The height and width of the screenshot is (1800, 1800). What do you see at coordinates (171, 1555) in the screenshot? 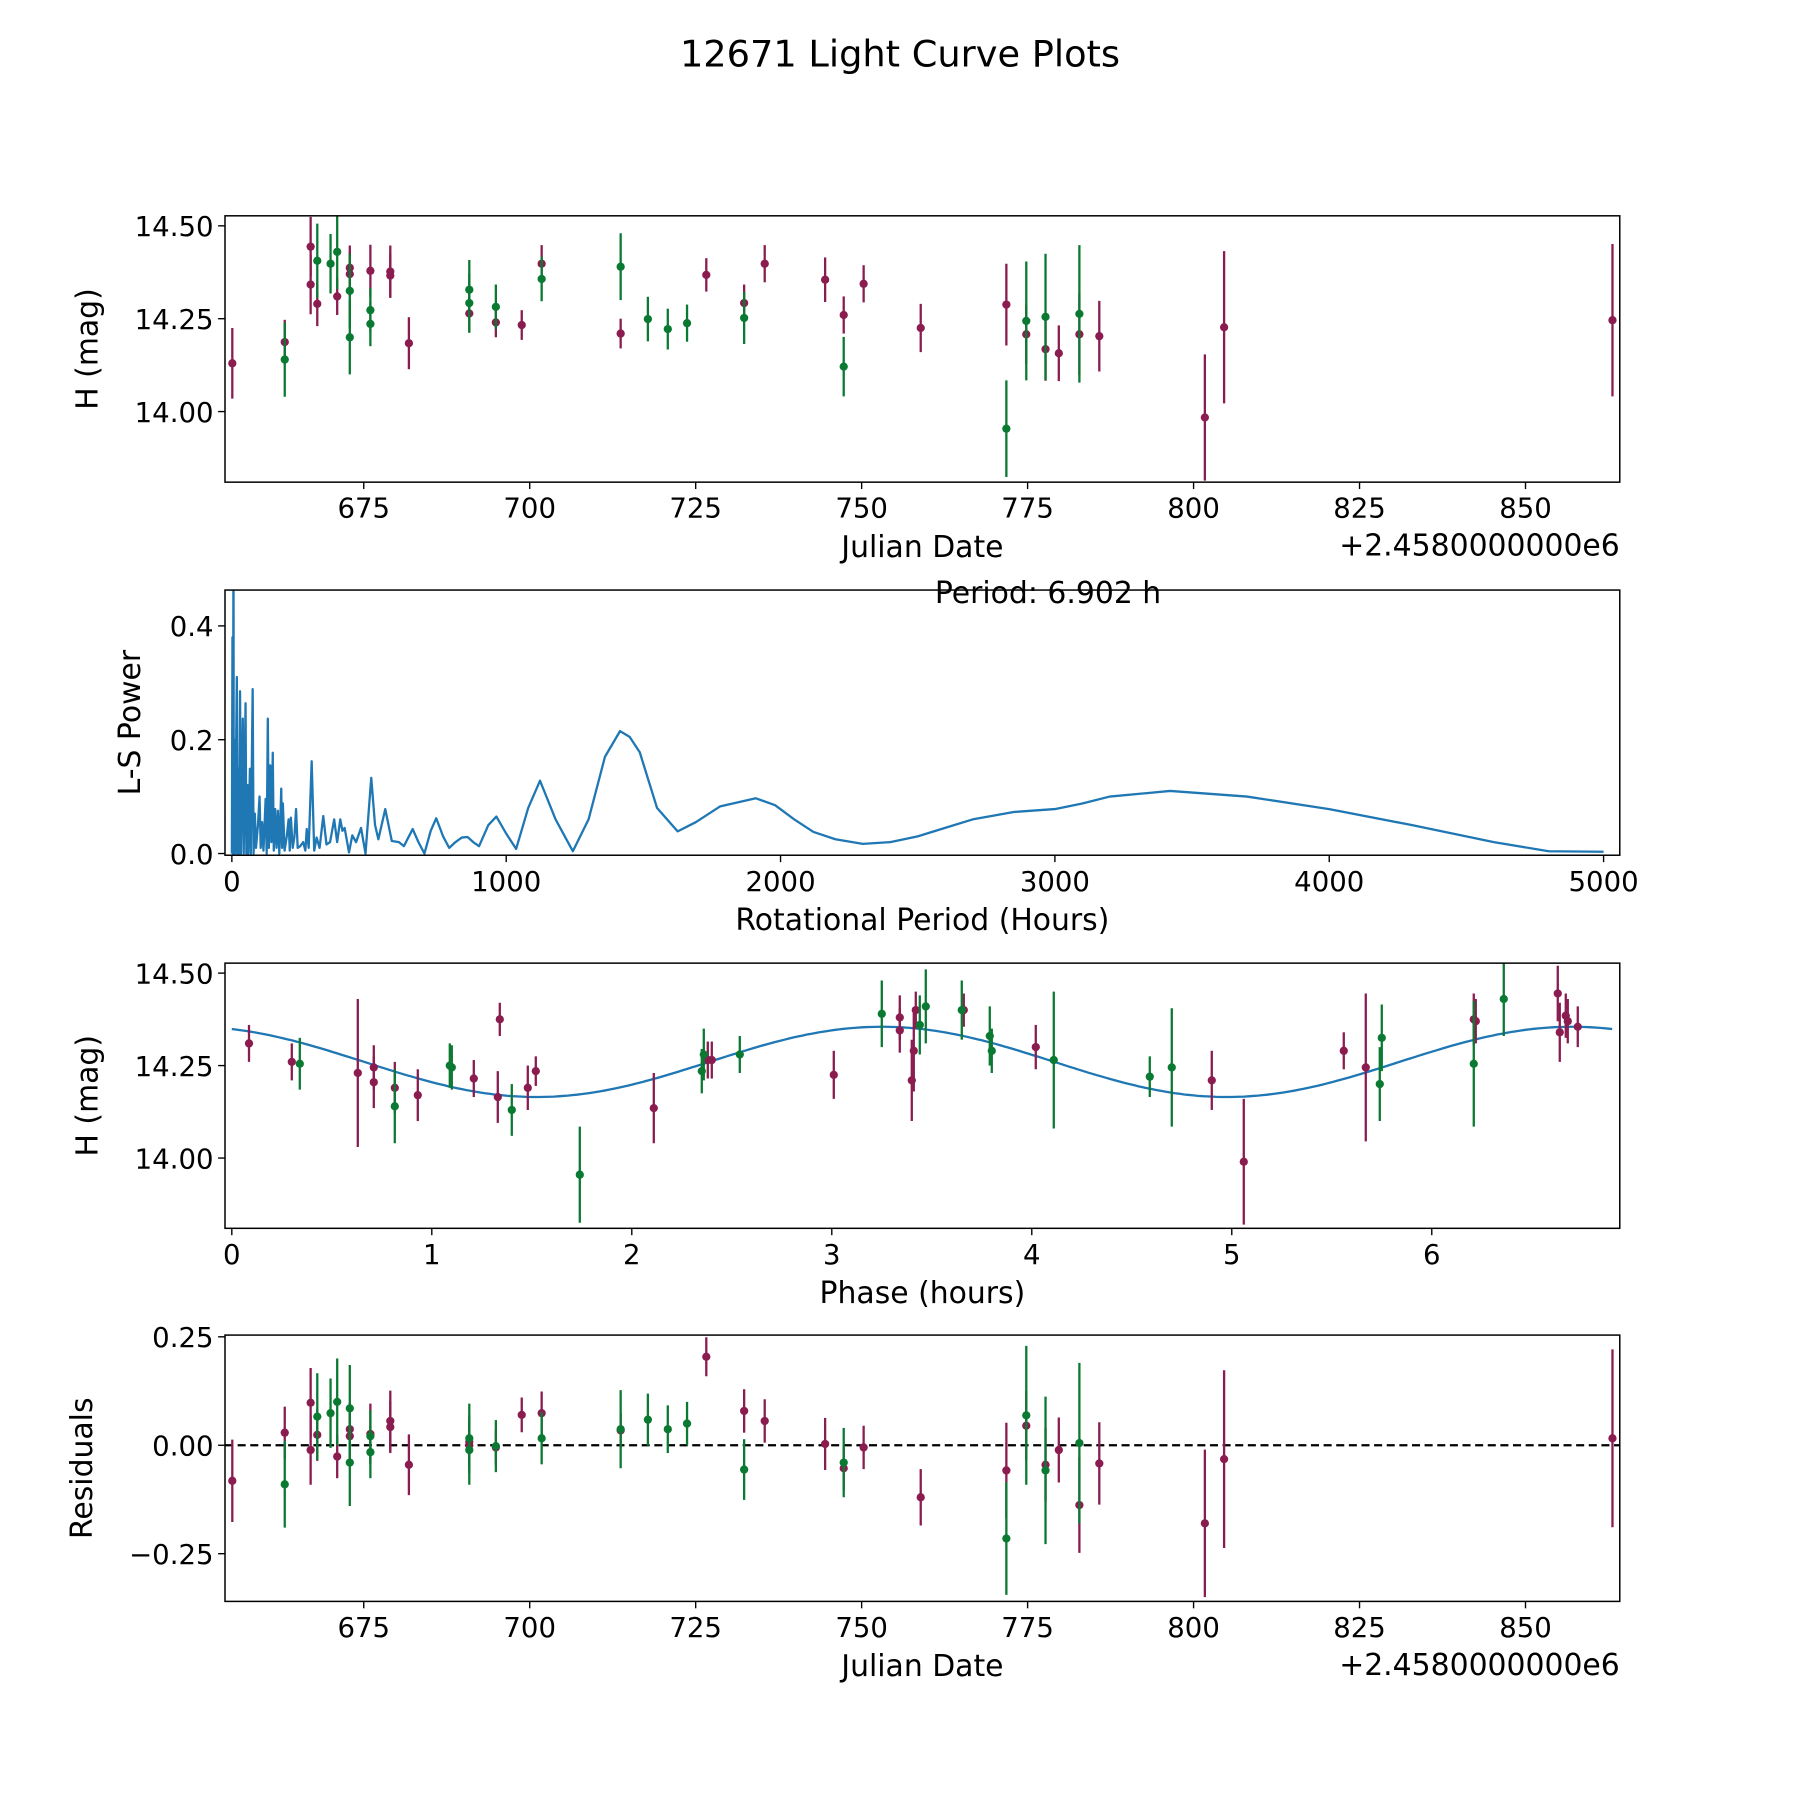
I see `y-tick-label: −0.25` at bounding box center [171, 1555].